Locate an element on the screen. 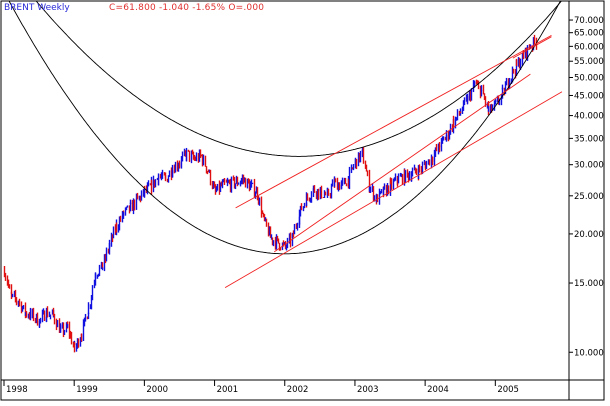 Image resolution: width=610 pixels, height=406 pixels. quote-readout: C=61.800 -1.040 -1.65% O=.000 is located at coordinates (187, 8).